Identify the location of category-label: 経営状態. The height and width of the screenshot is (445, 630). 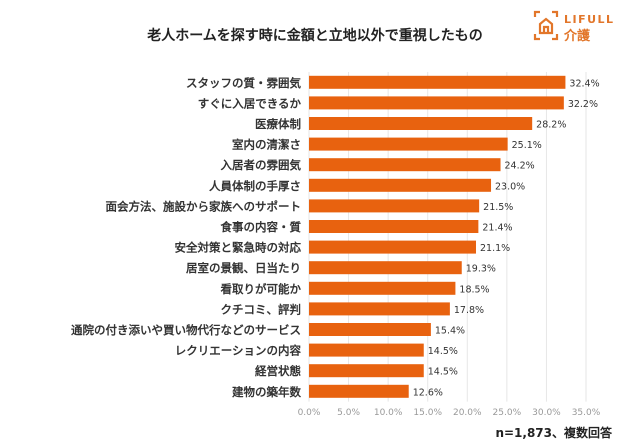
(278, 371).